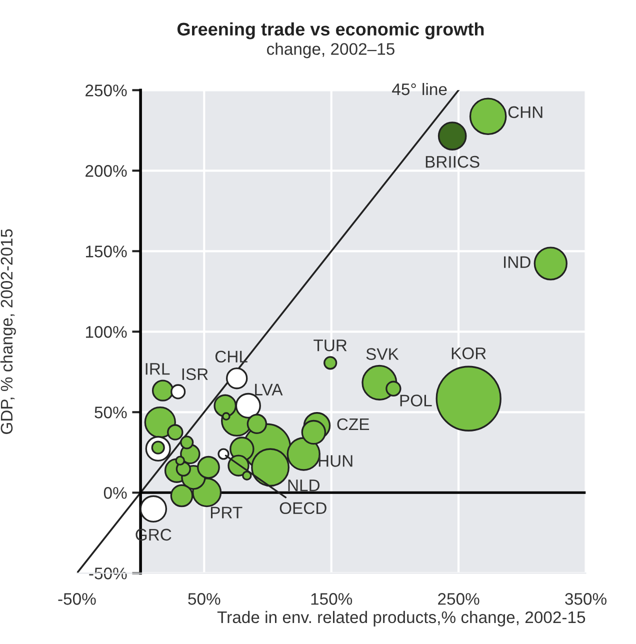  I want to click on annotation: KOR, so click(469, 353).